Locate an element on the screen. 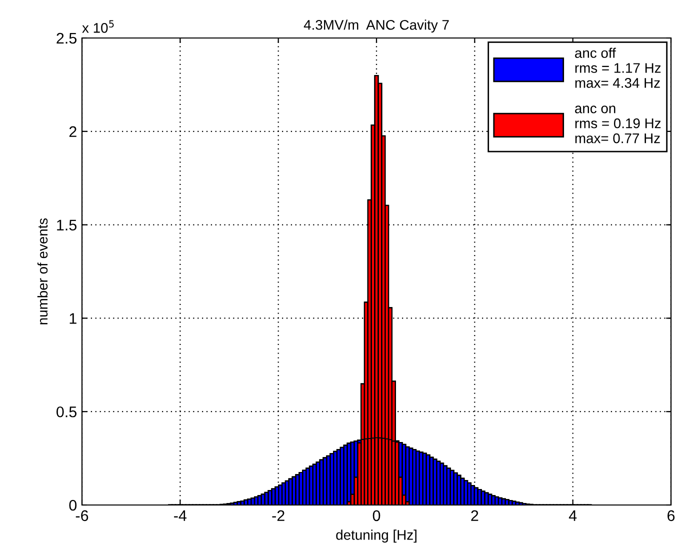 This screenshot has width=679, height=555. x-tick-label: -2 is located at coordinates (278, 515).